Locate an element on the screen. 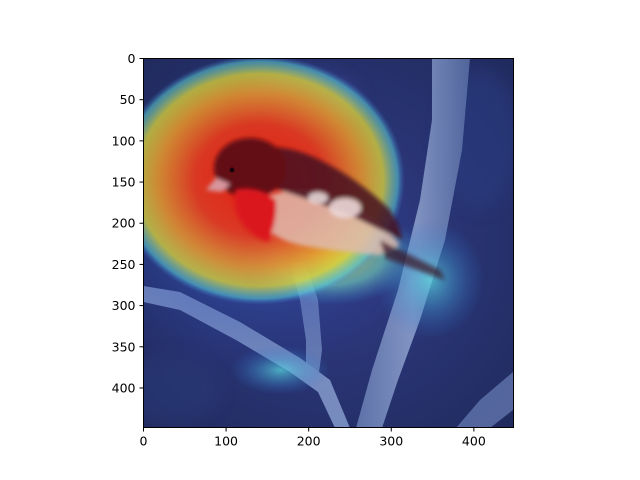 This screenshot has height=480, width=640. bird-beak is located at coordinates (218, 185).